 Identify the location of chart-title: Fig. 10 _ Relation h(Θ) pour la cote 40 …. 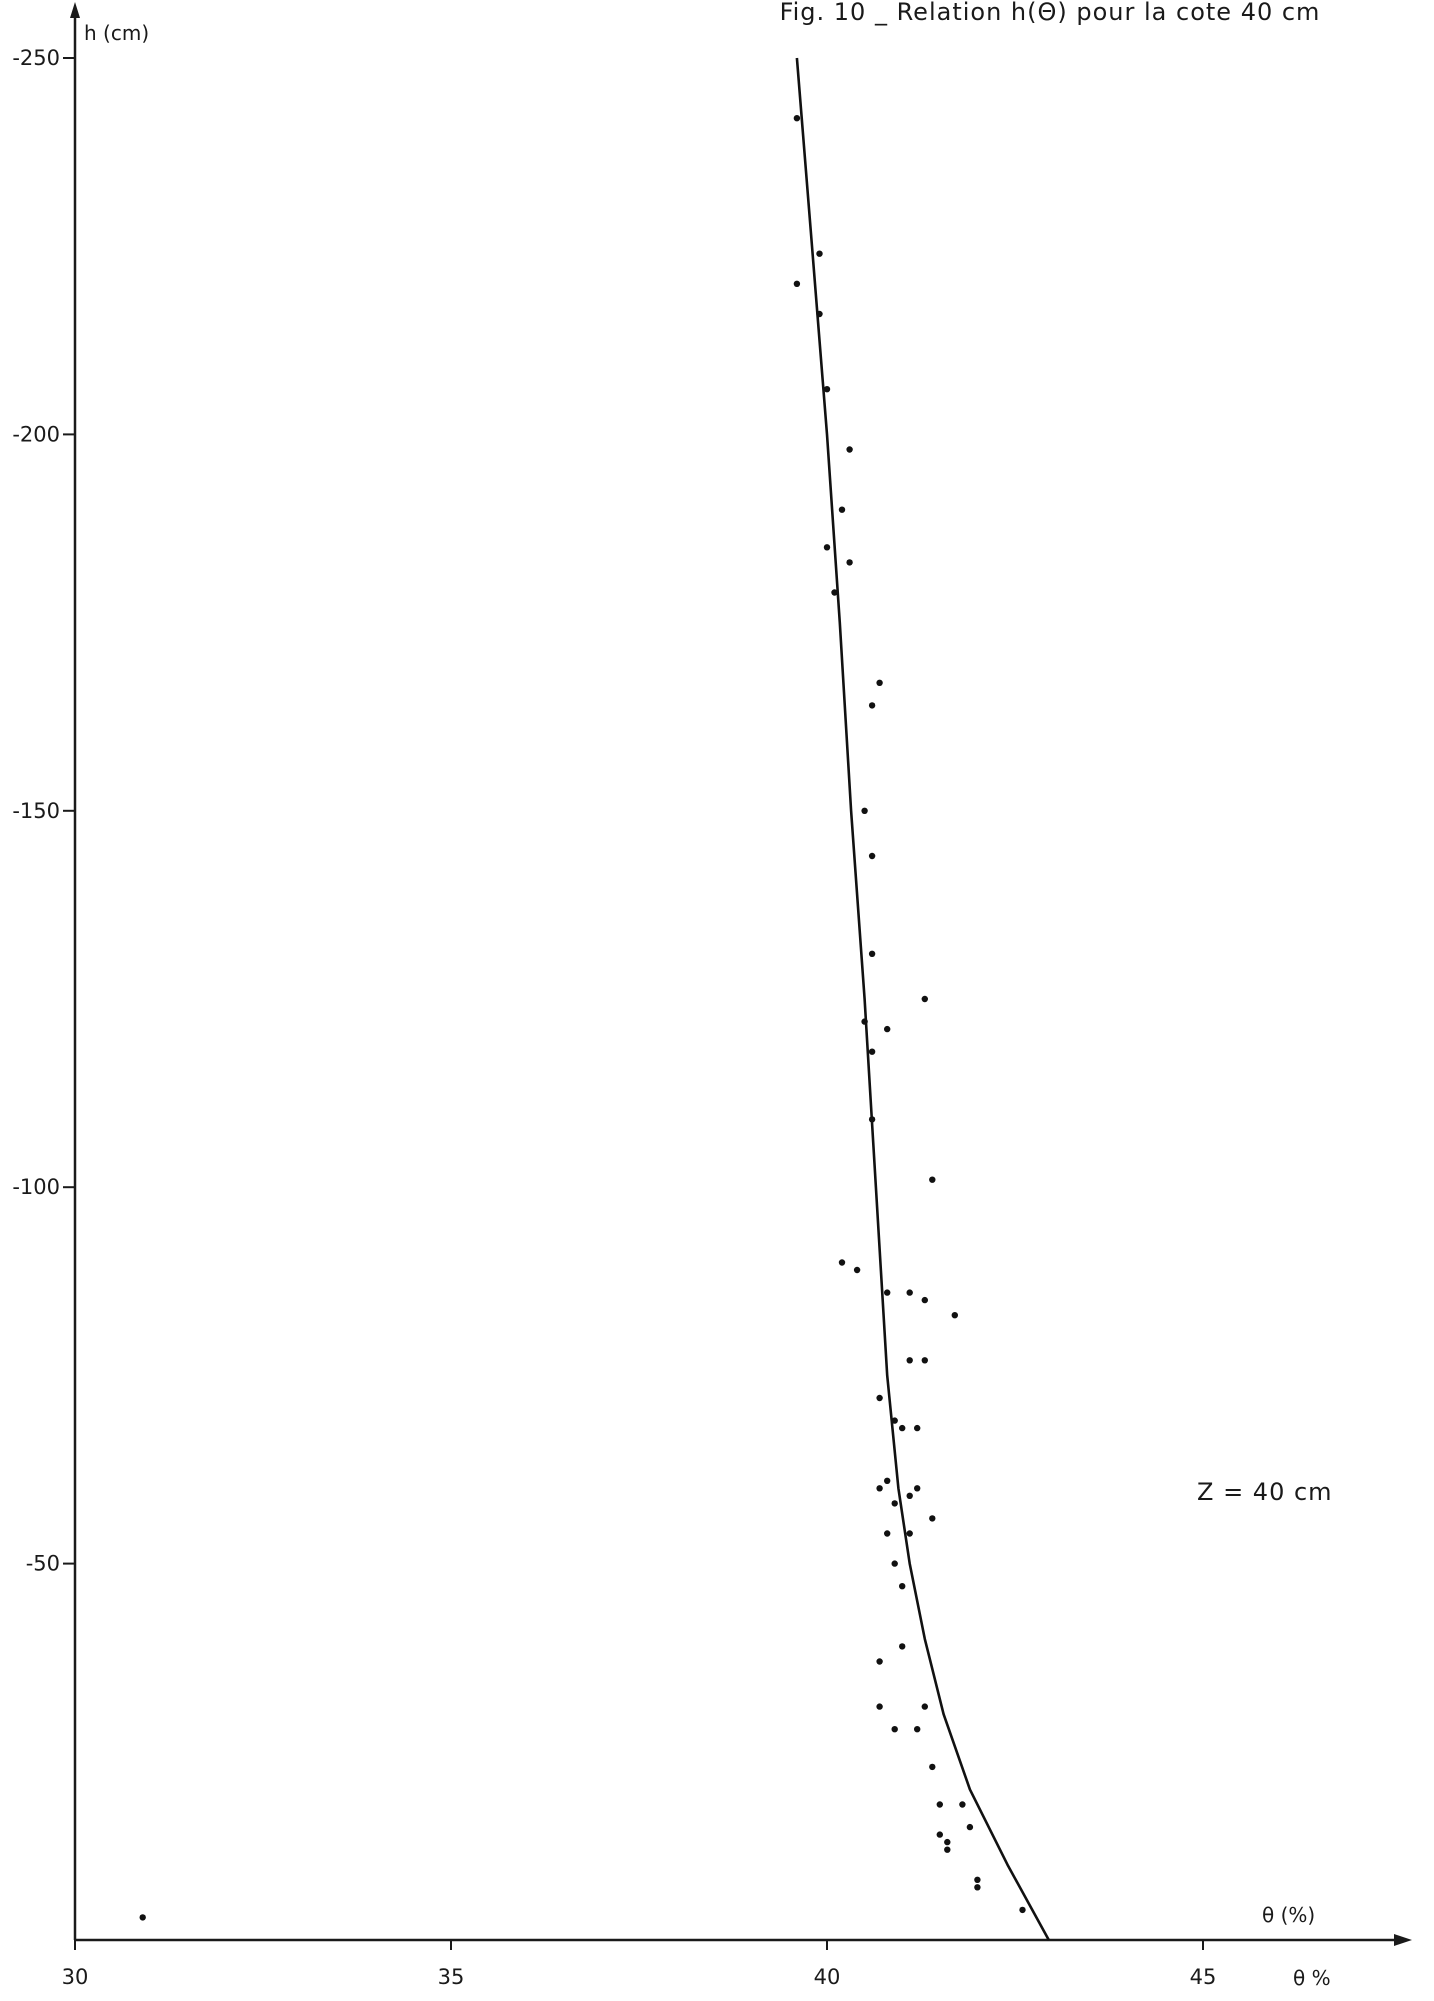
(1050, 13).